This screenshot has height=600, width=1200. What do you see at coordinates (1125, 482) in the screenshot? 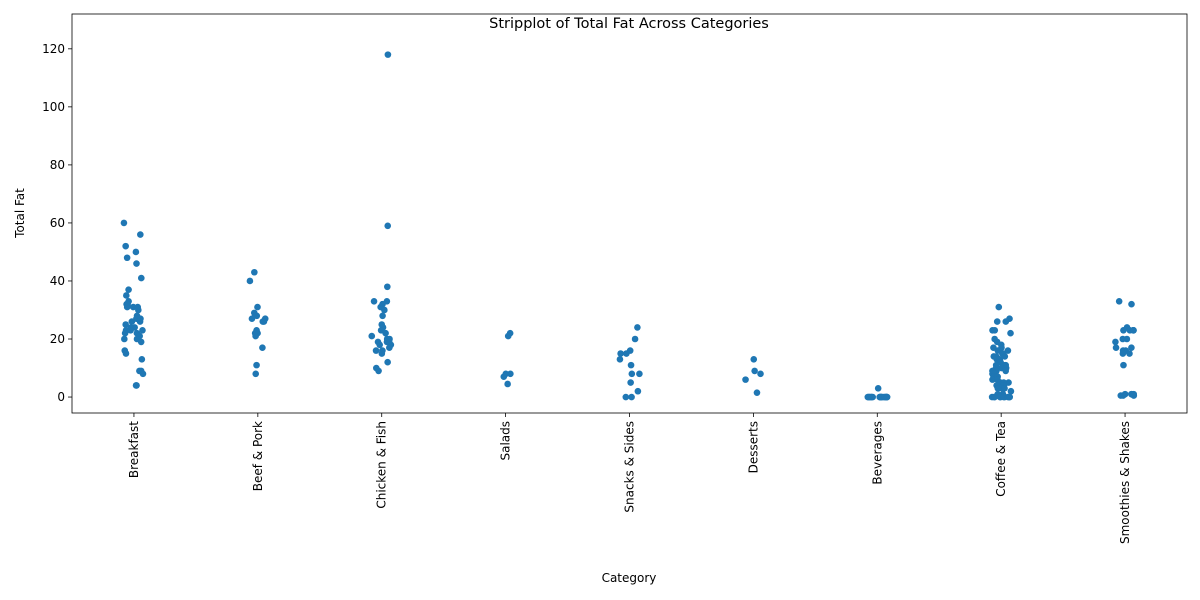
I see `x-tick-label: Smoothies & Shakes` at bounding box center [1125, 482].